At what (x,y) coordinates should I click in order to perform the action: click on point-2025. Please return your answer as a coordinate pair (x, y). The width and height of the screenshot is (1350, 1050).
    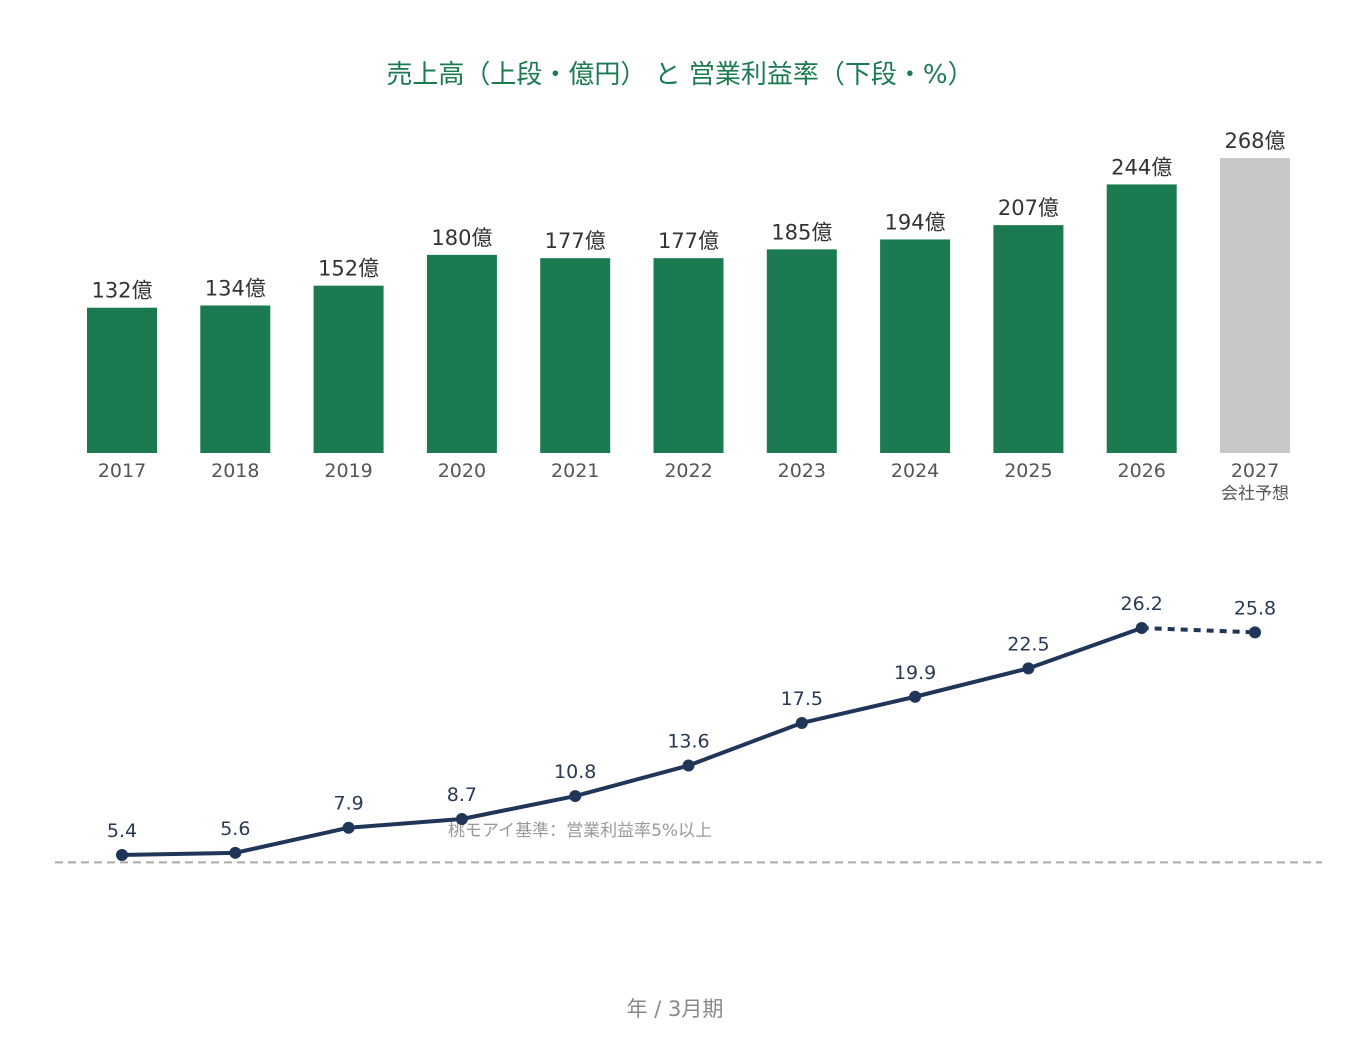
    Looking at the image, I should click on (1028, 668).